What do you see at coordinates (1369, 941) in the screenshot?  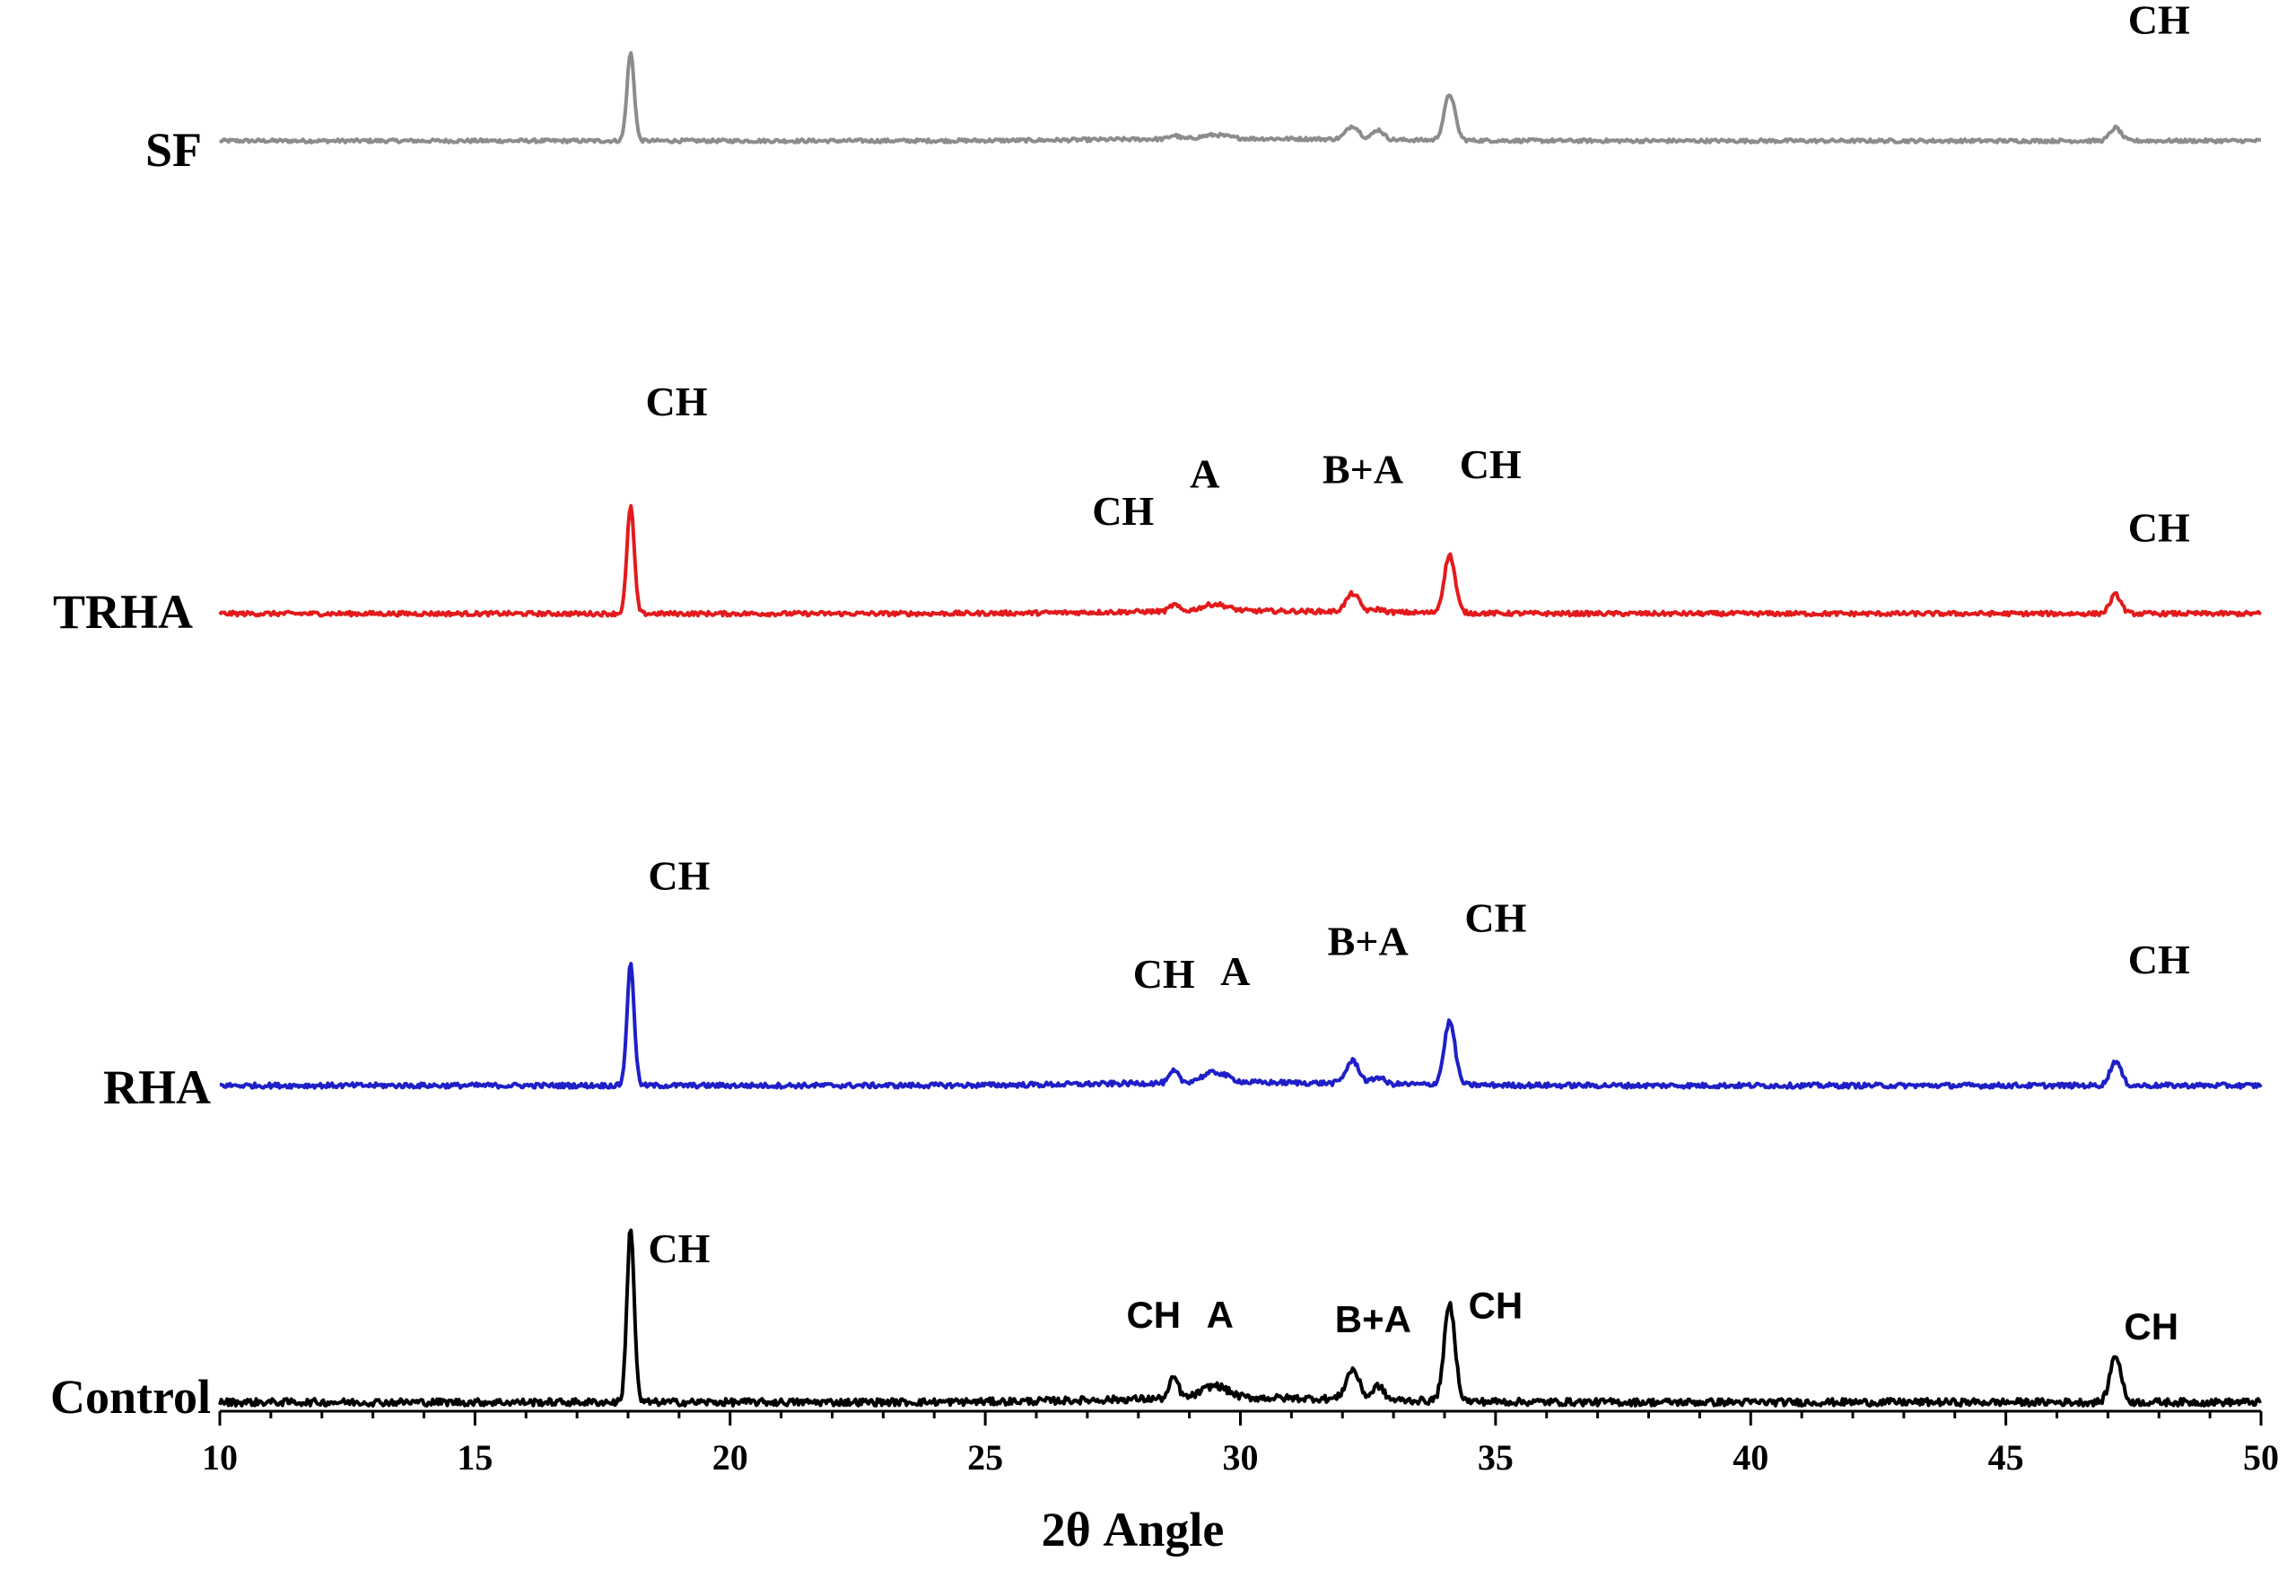 I see `peak-label-rha: B+A` at bounding box center [1369, 941].